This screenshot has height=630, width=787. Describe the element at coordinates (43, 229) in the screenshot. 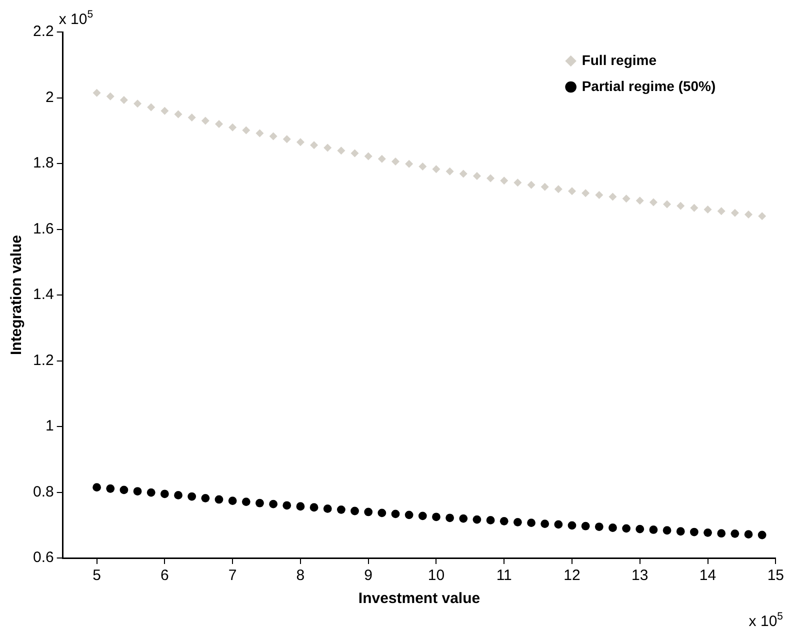

I see `y-tick-label: 1.6` at that location.